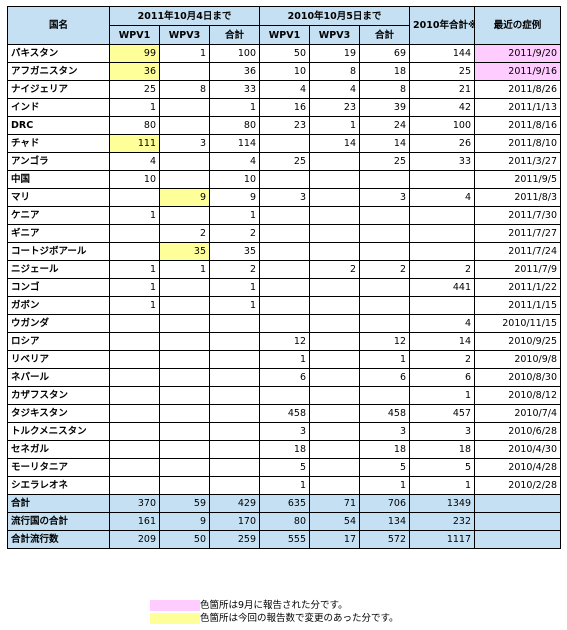 This screenshot has height=630, width=567. I want to click on table-row: アフガニスタン 36 36 10 8 18 25 2011/9/16, so click(284, 71).